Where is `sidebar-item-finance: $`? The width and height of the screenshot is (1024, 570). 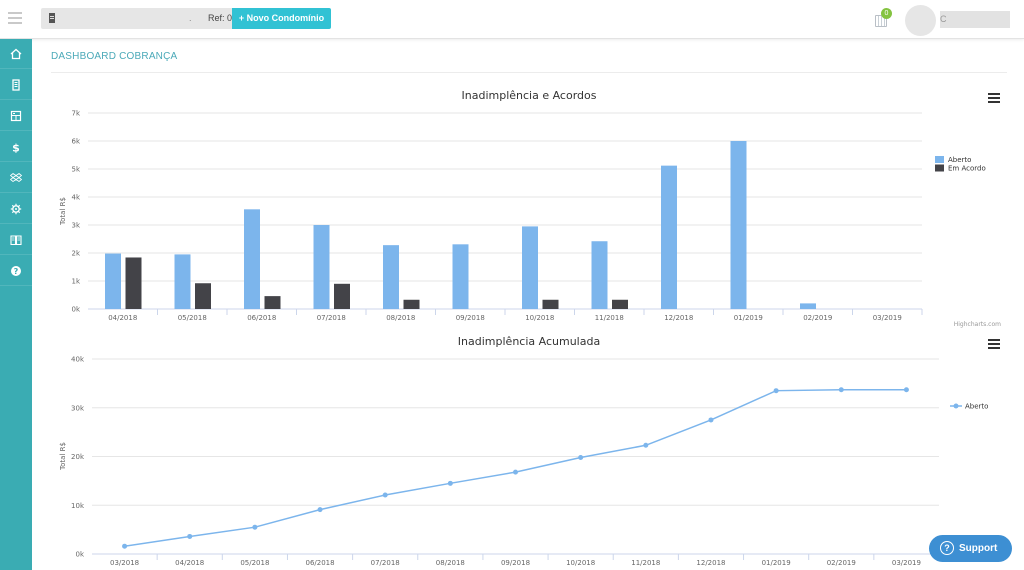 sidebar-item-finance: $ is located at coordinates (16, 147).